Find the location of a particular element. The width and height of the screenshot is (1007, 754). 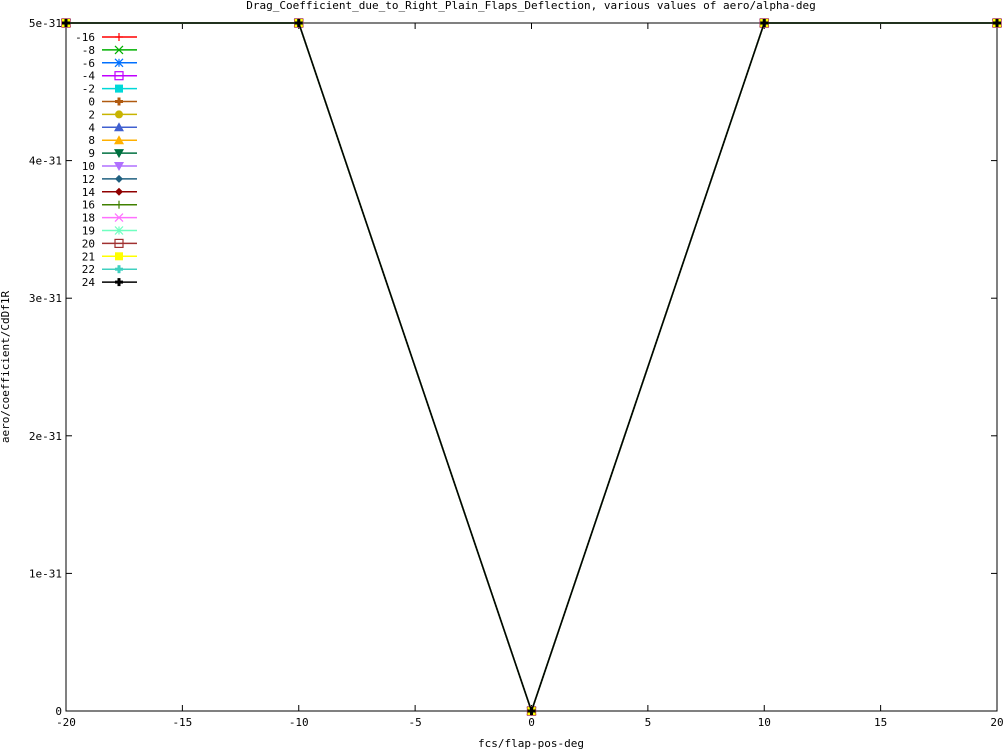

legend-label: 9 is located at coordinates (91, 153).